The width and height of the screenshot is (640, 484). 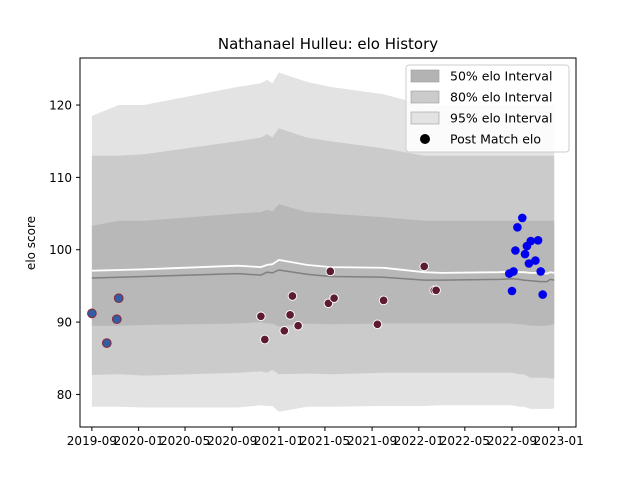 I want to click on y-tick-label-90: 90, so click(x=64, y=323).